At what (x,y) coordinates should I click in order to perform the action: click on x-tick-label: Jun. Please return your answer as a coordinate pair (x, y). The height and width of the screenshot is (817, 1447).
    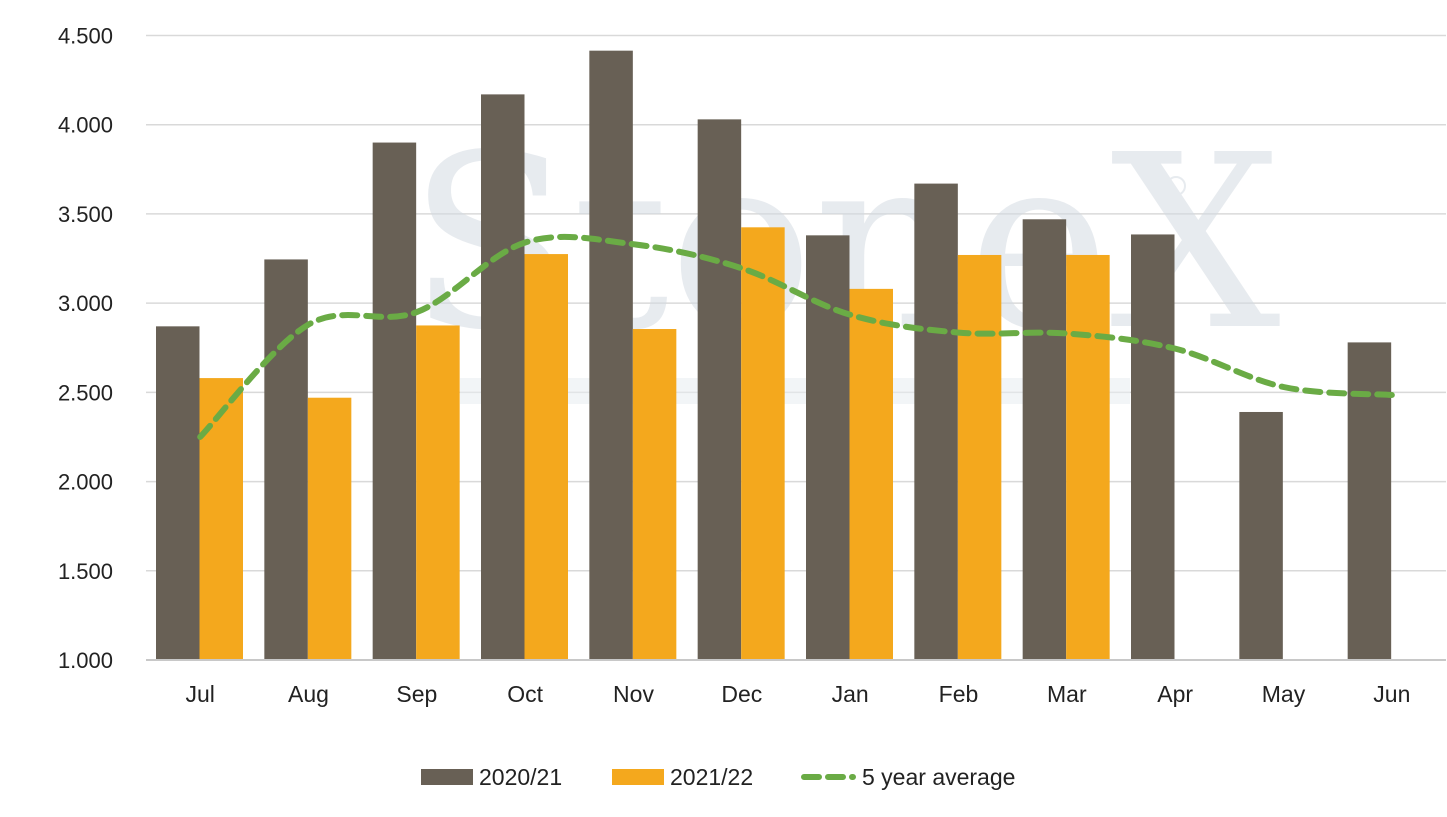
    Looking at the image, I should click on (1391, 694).